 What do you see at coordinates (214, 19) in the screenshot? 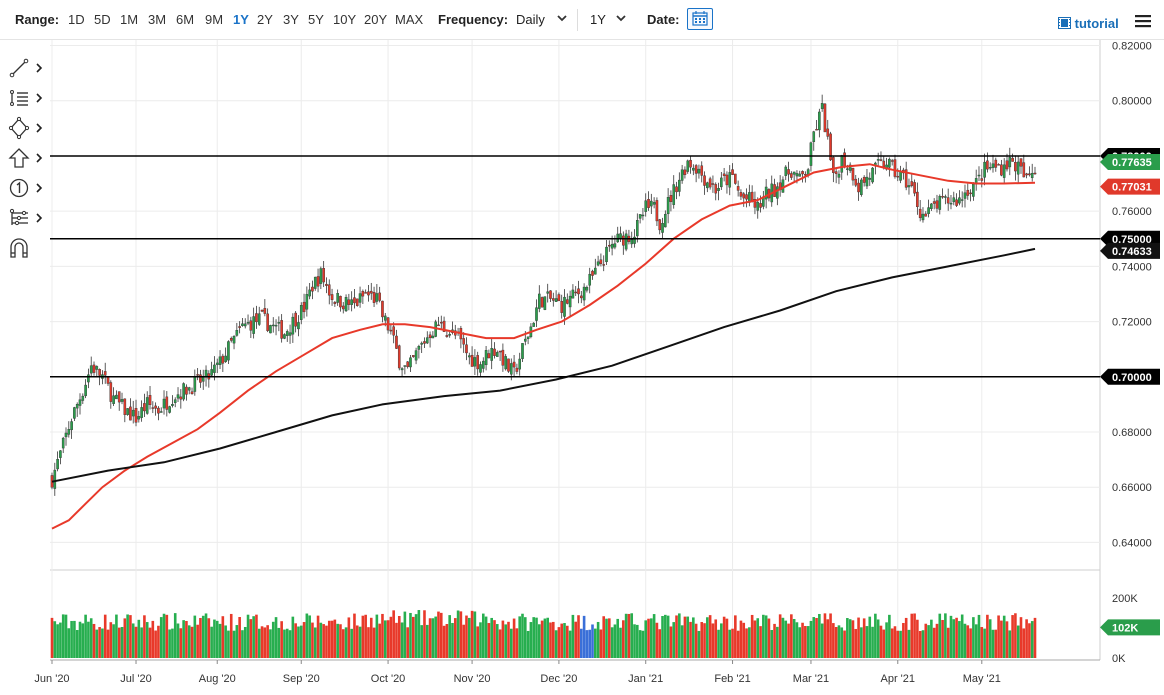
I see `range-9m-button: 9M` at bounding box center [214, 19].